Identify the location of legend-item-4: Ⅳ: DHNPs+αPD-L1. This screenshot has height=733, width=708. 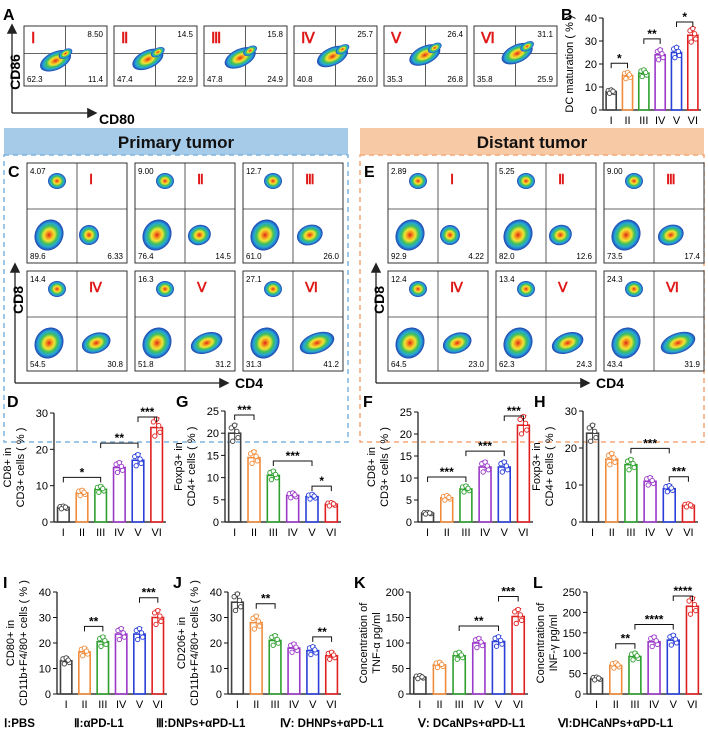
(332, 723).